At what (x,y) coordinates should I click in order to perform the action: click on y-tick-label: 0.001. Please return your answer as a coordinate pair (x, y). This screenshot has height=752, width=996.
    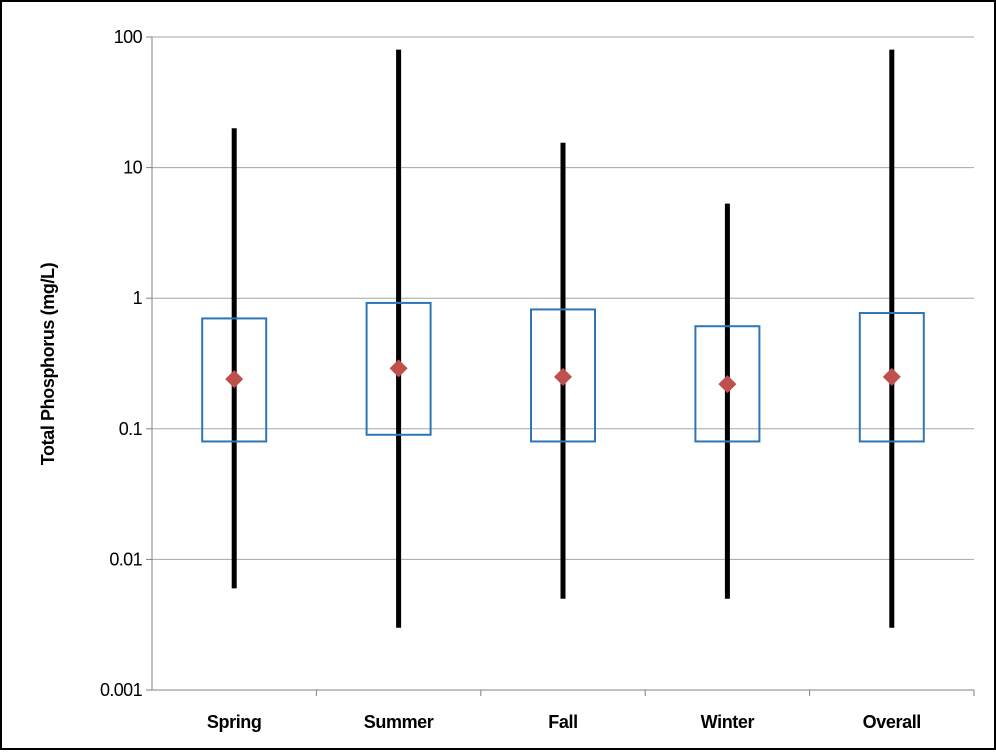
    Looking at the image, I should click on (121, 690).